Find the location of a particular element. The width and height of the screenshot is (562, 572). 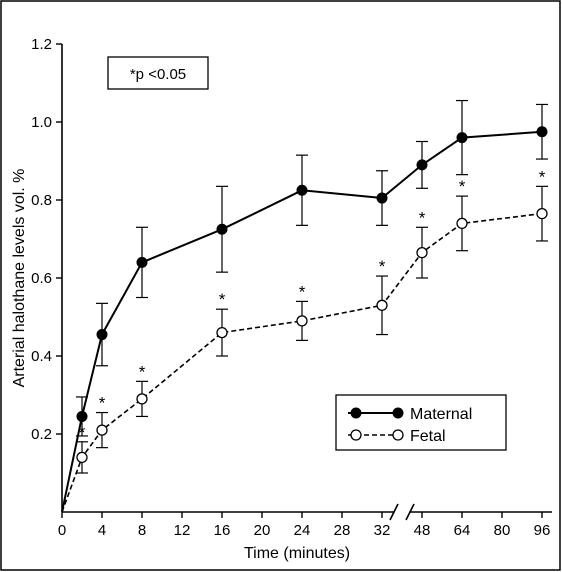

x-tick-label: 64 is located at coordinates (462, 530).